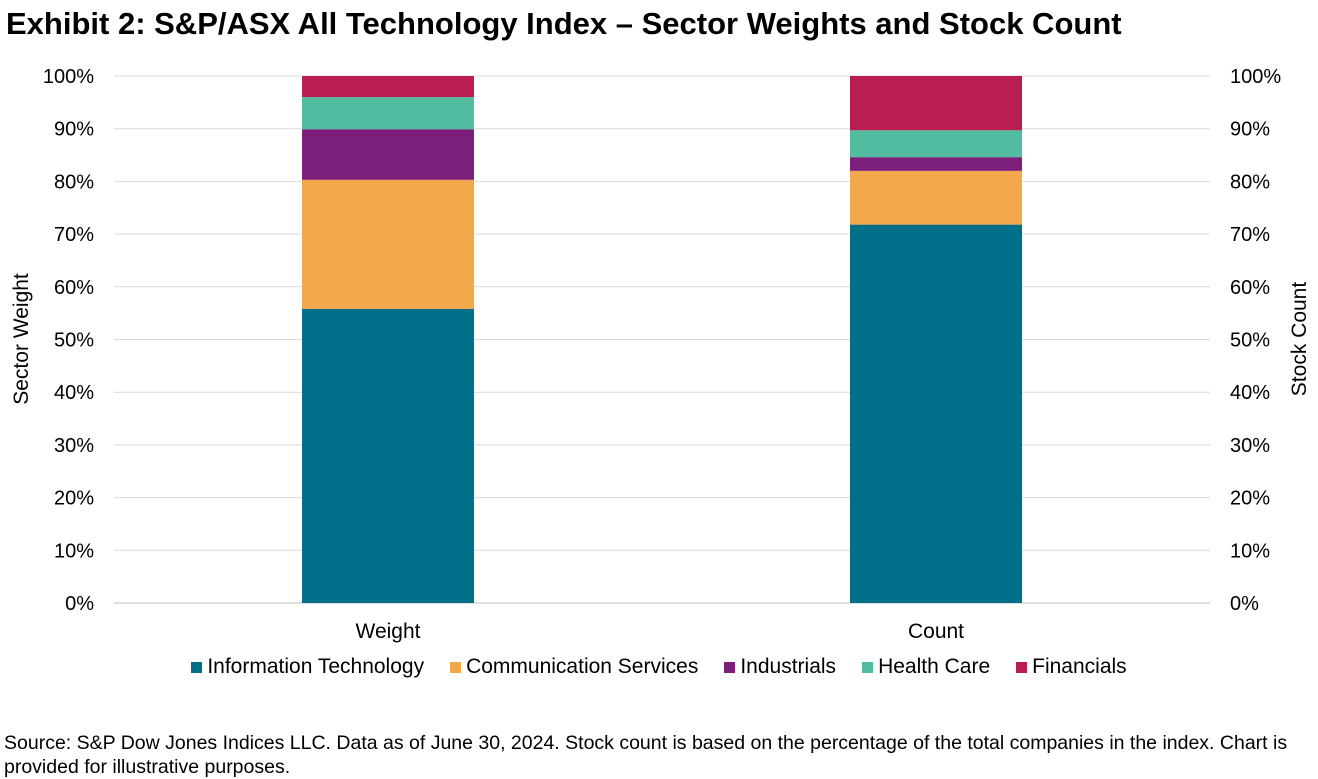 The image size is (1318, 779). I want to click on legend-item: Information Technology, so click(307, 667).